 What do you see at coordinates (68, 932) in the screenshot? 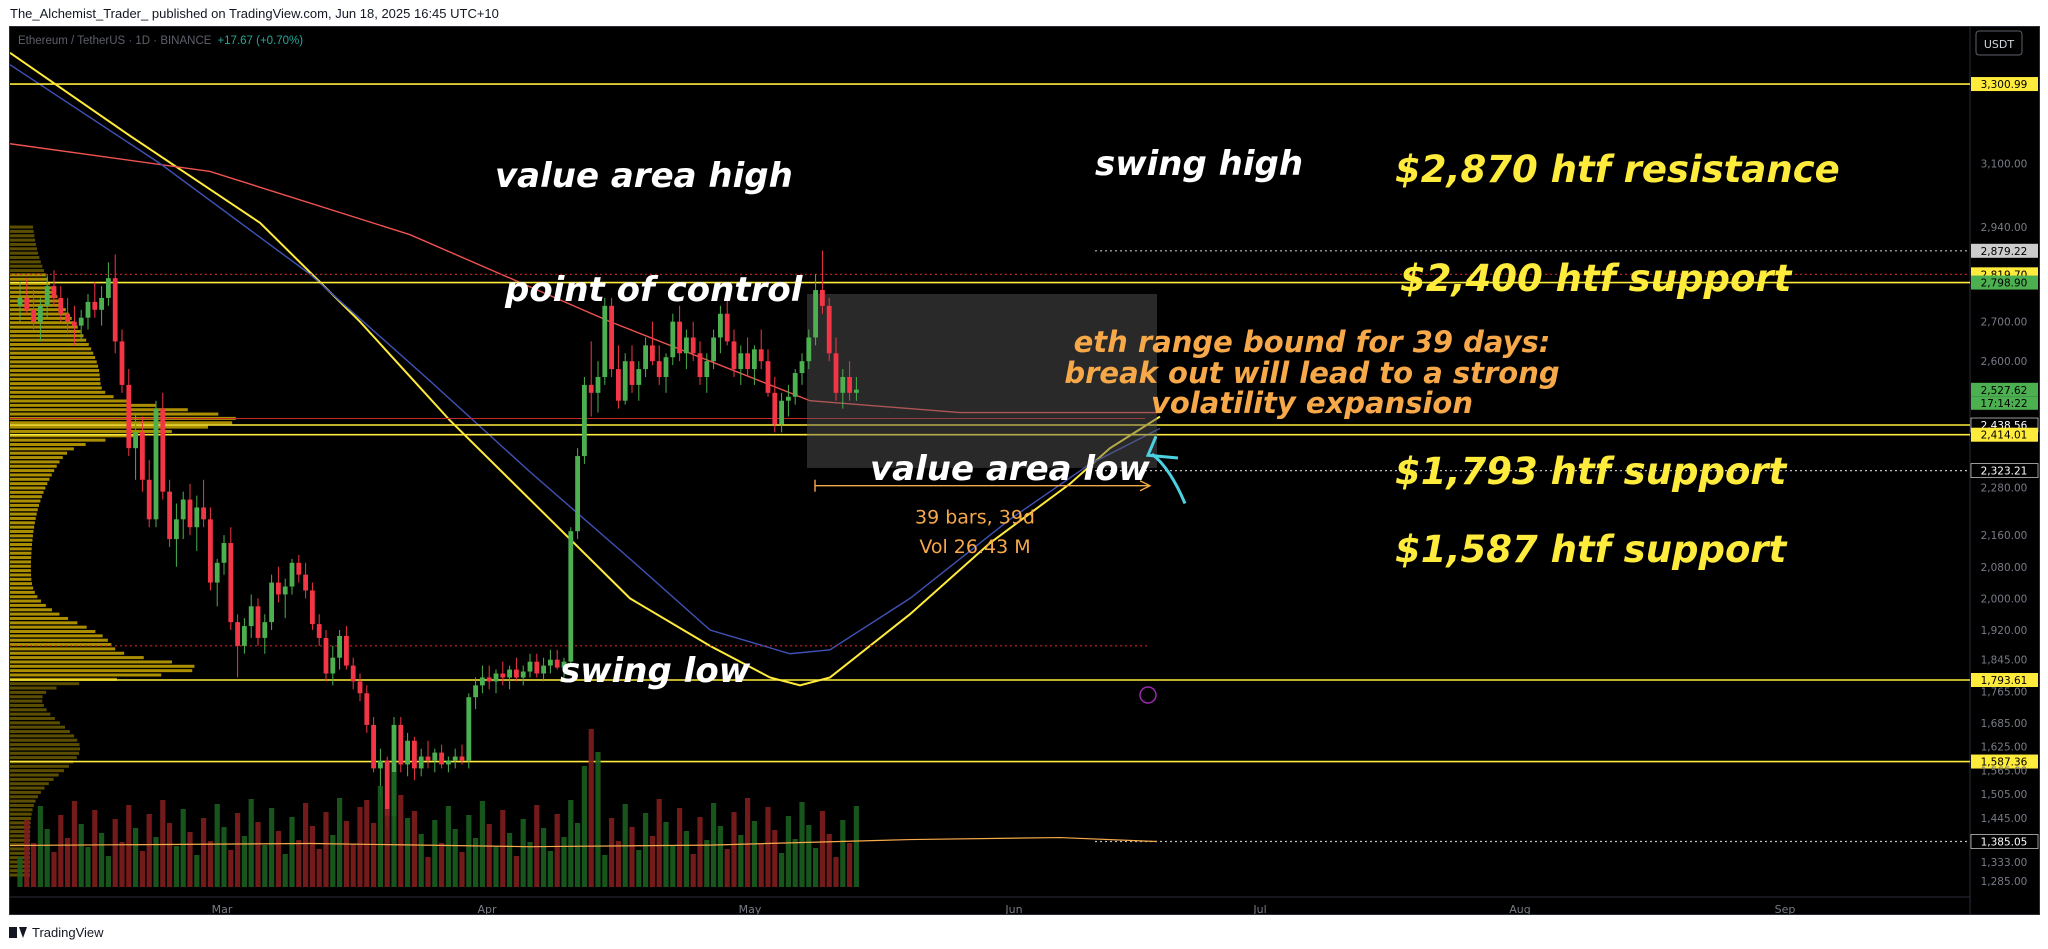
I see `footer-brand: TradingView` at bounding box center [68, 932].